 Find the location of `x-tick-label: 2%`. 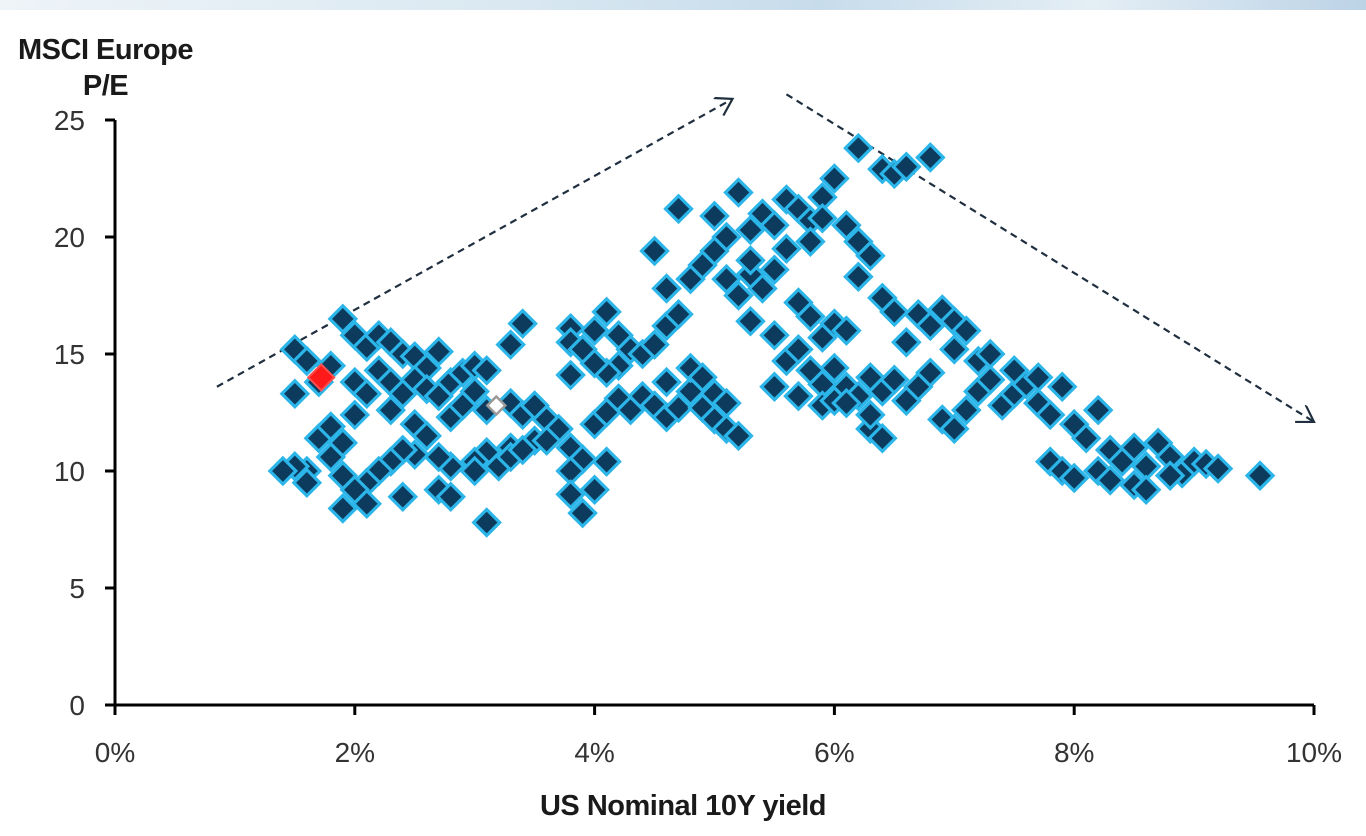

x-tick-label: 2% is located at coordinates (355, 752).